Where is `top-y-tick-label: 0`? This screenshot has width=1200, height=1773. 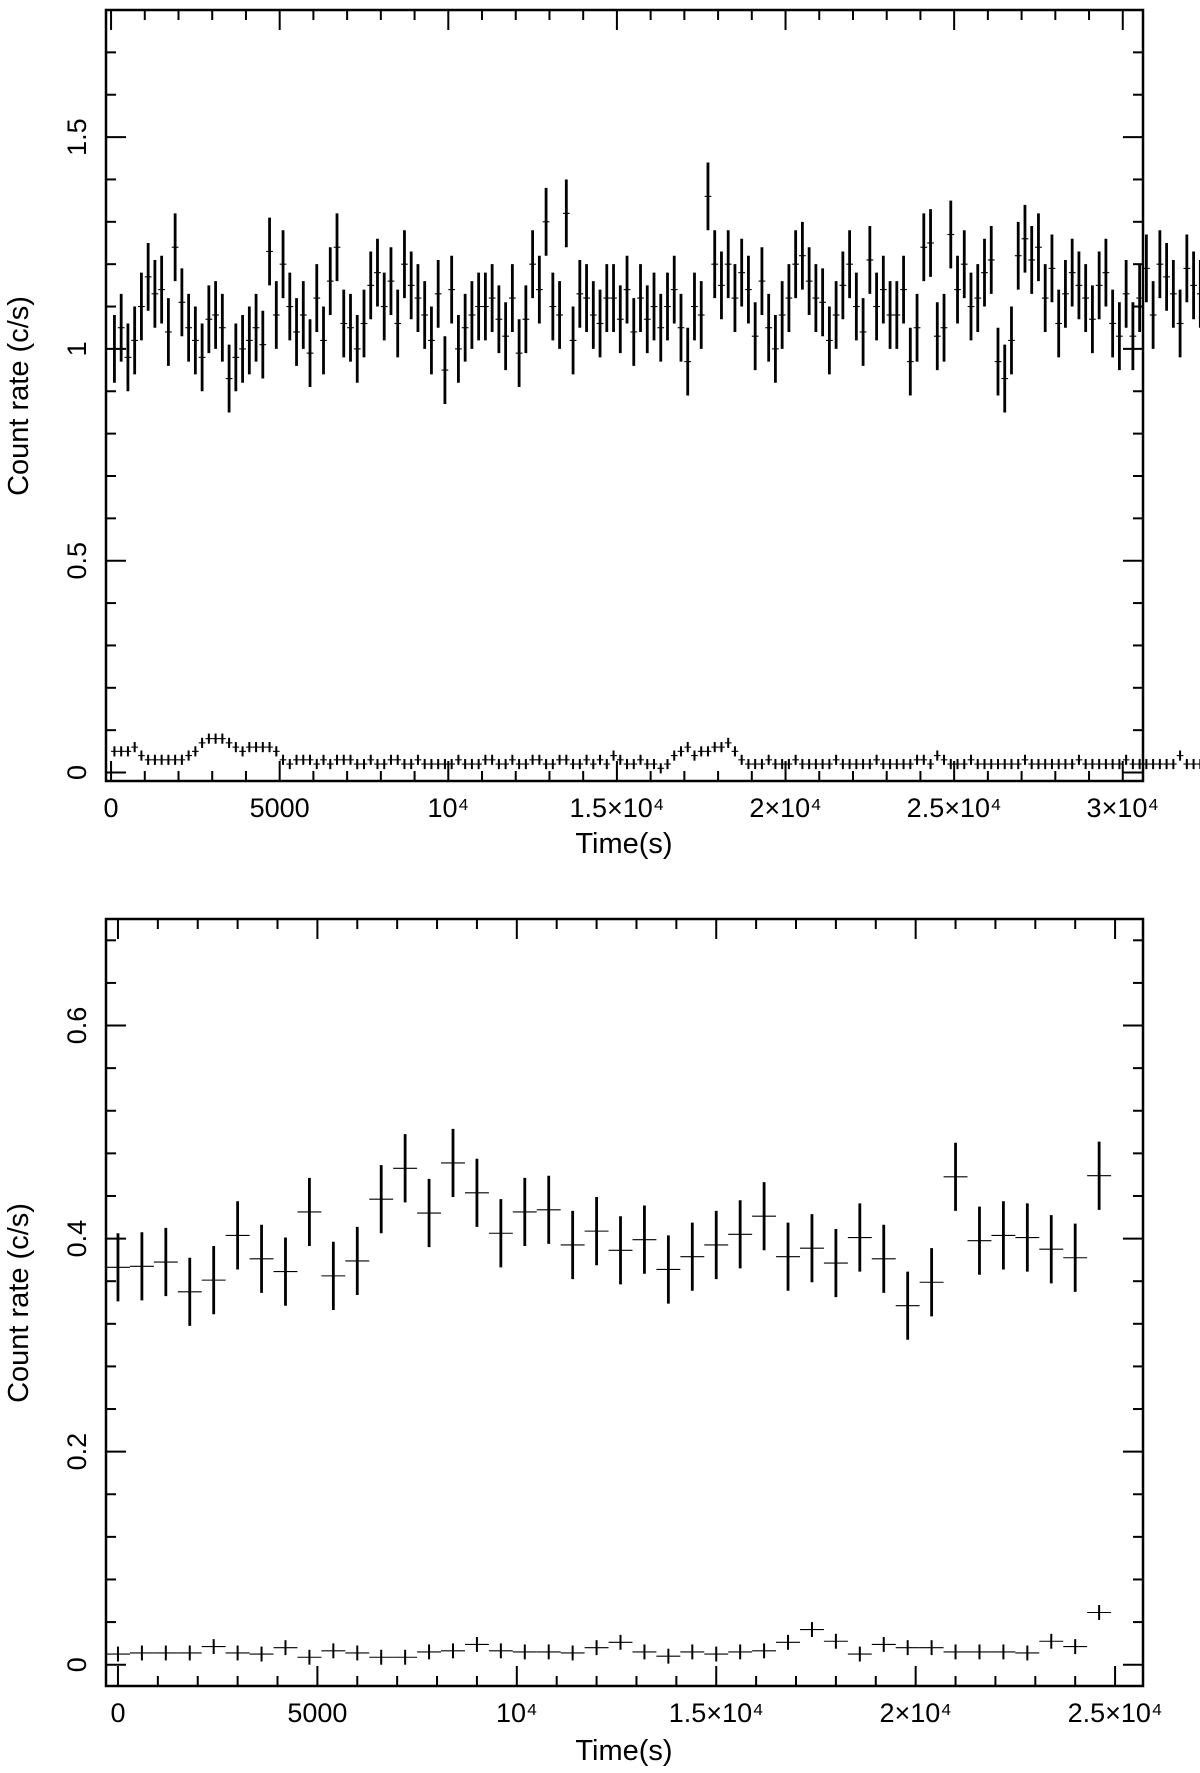
top-y-tick-label: 0 is located at coordinates (77, 772).